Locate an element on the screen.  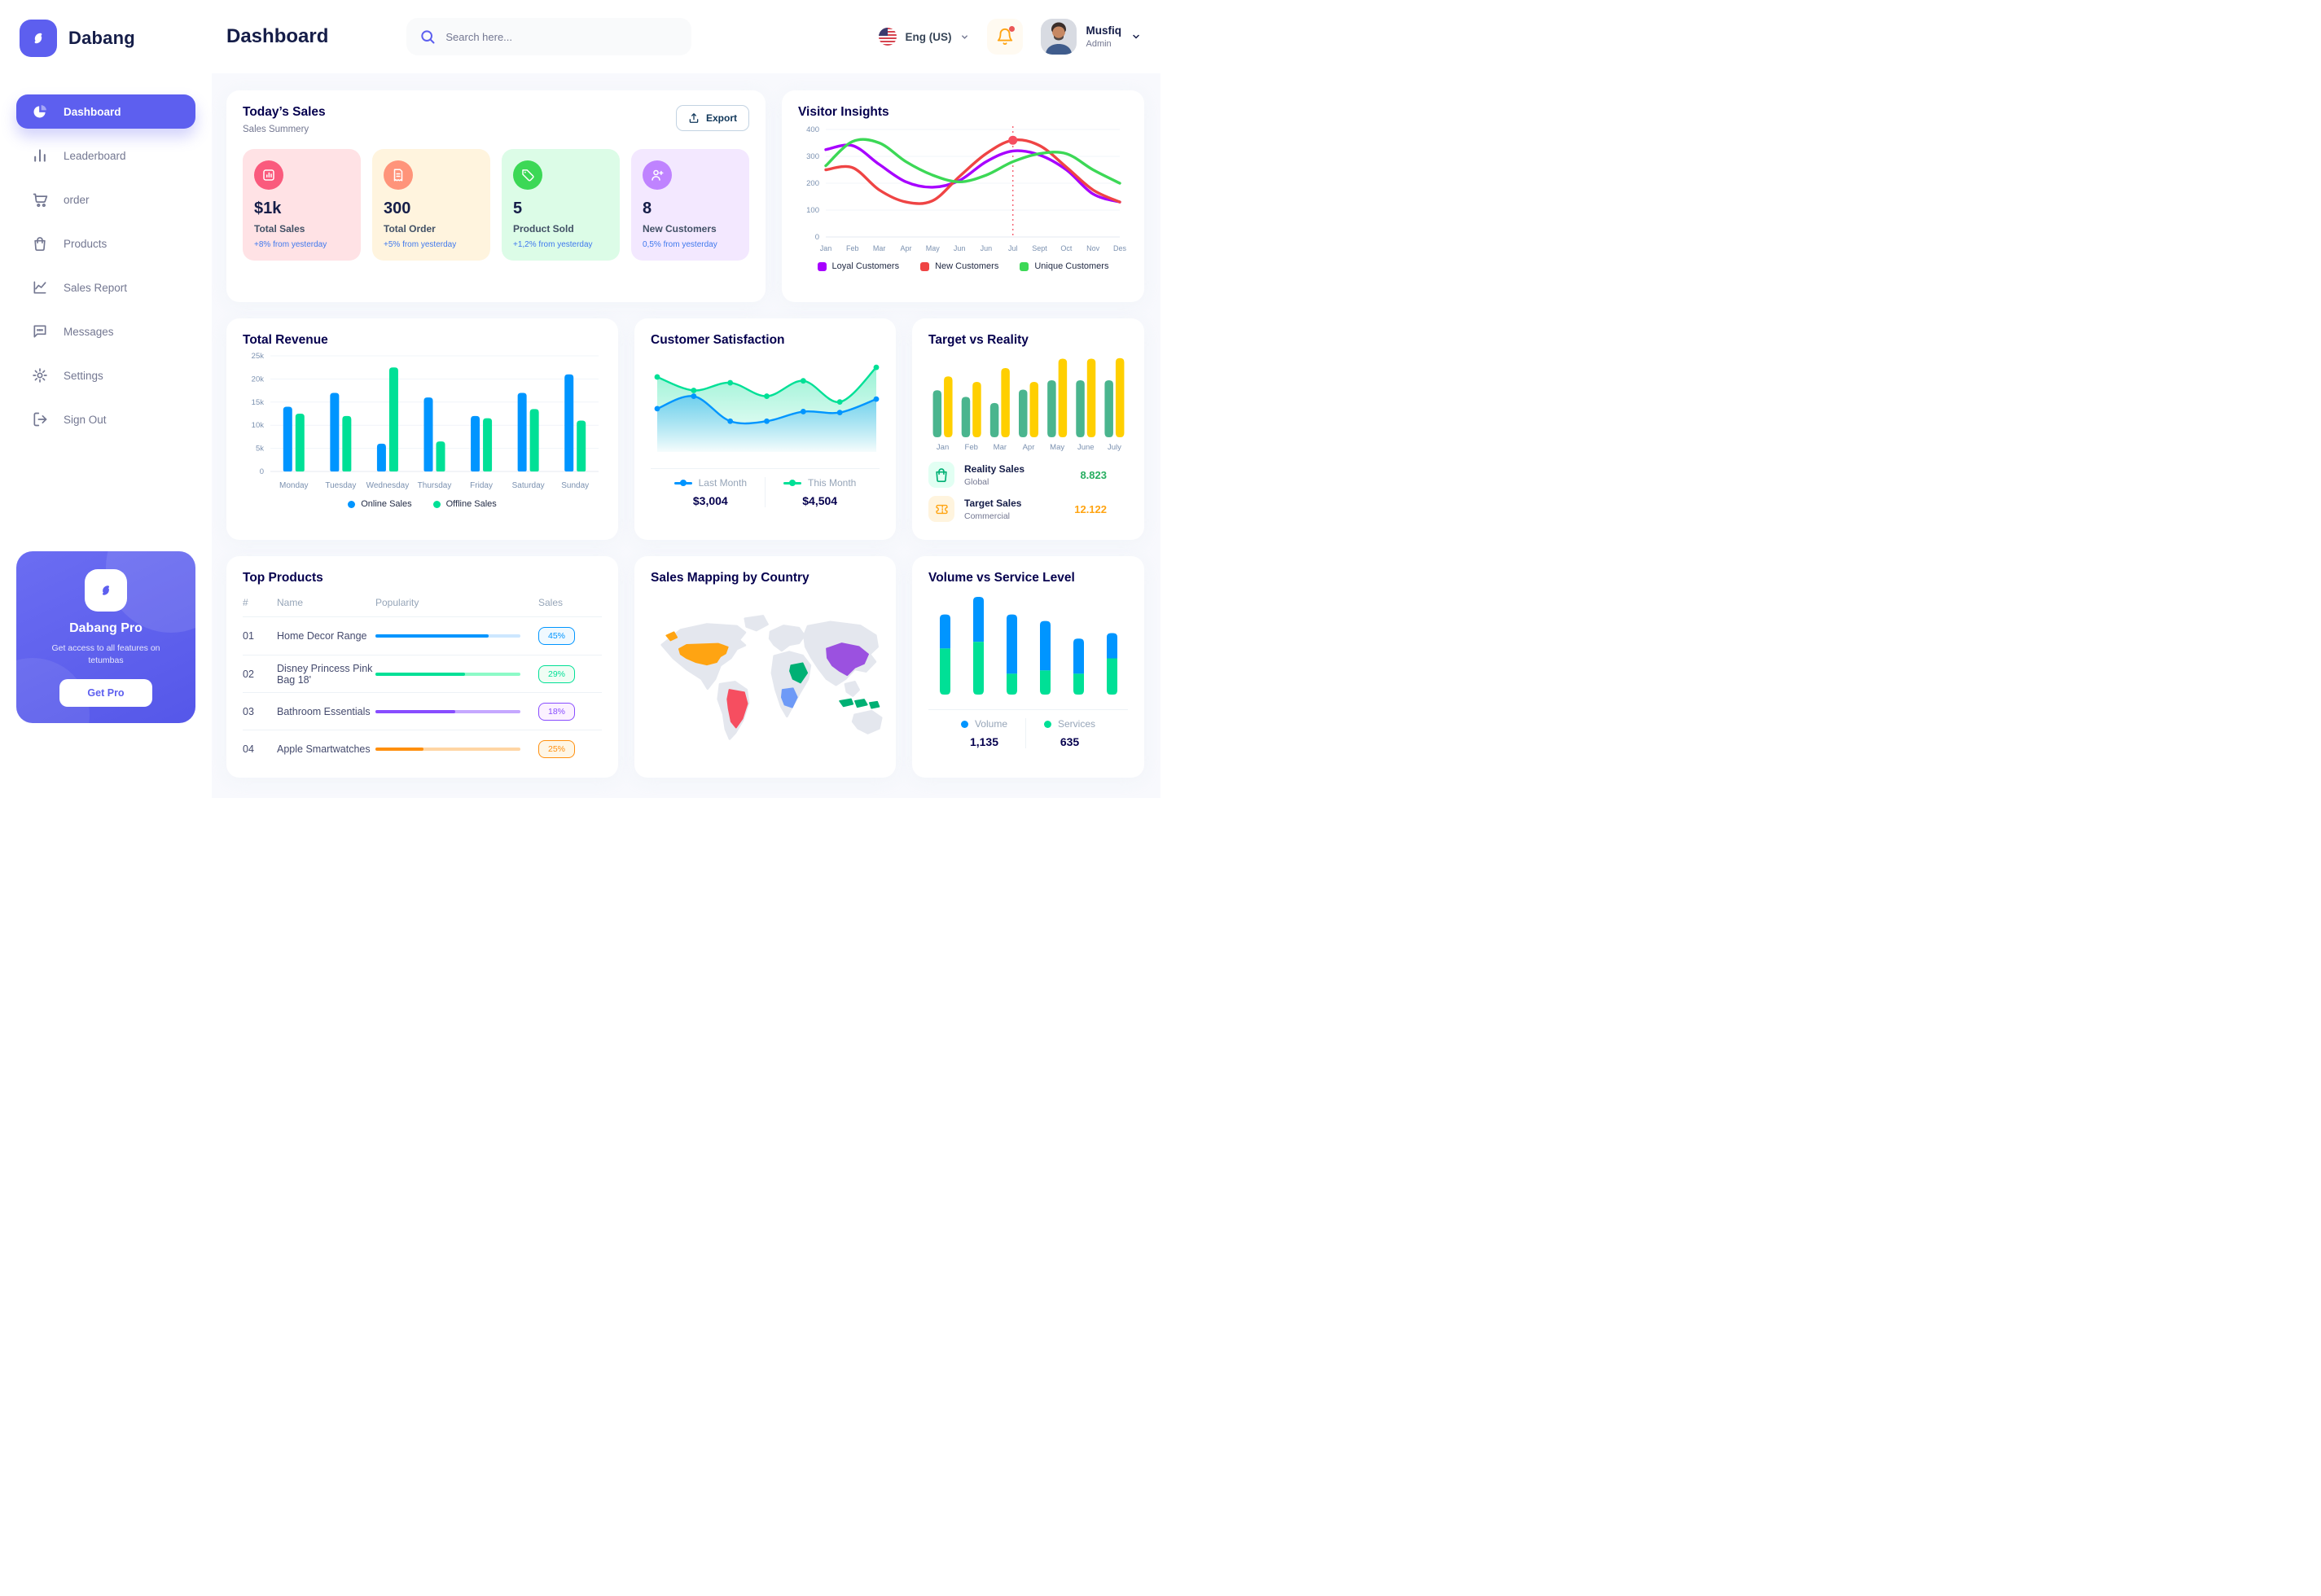
sign-out-icon is located at coordinates (40, 419).